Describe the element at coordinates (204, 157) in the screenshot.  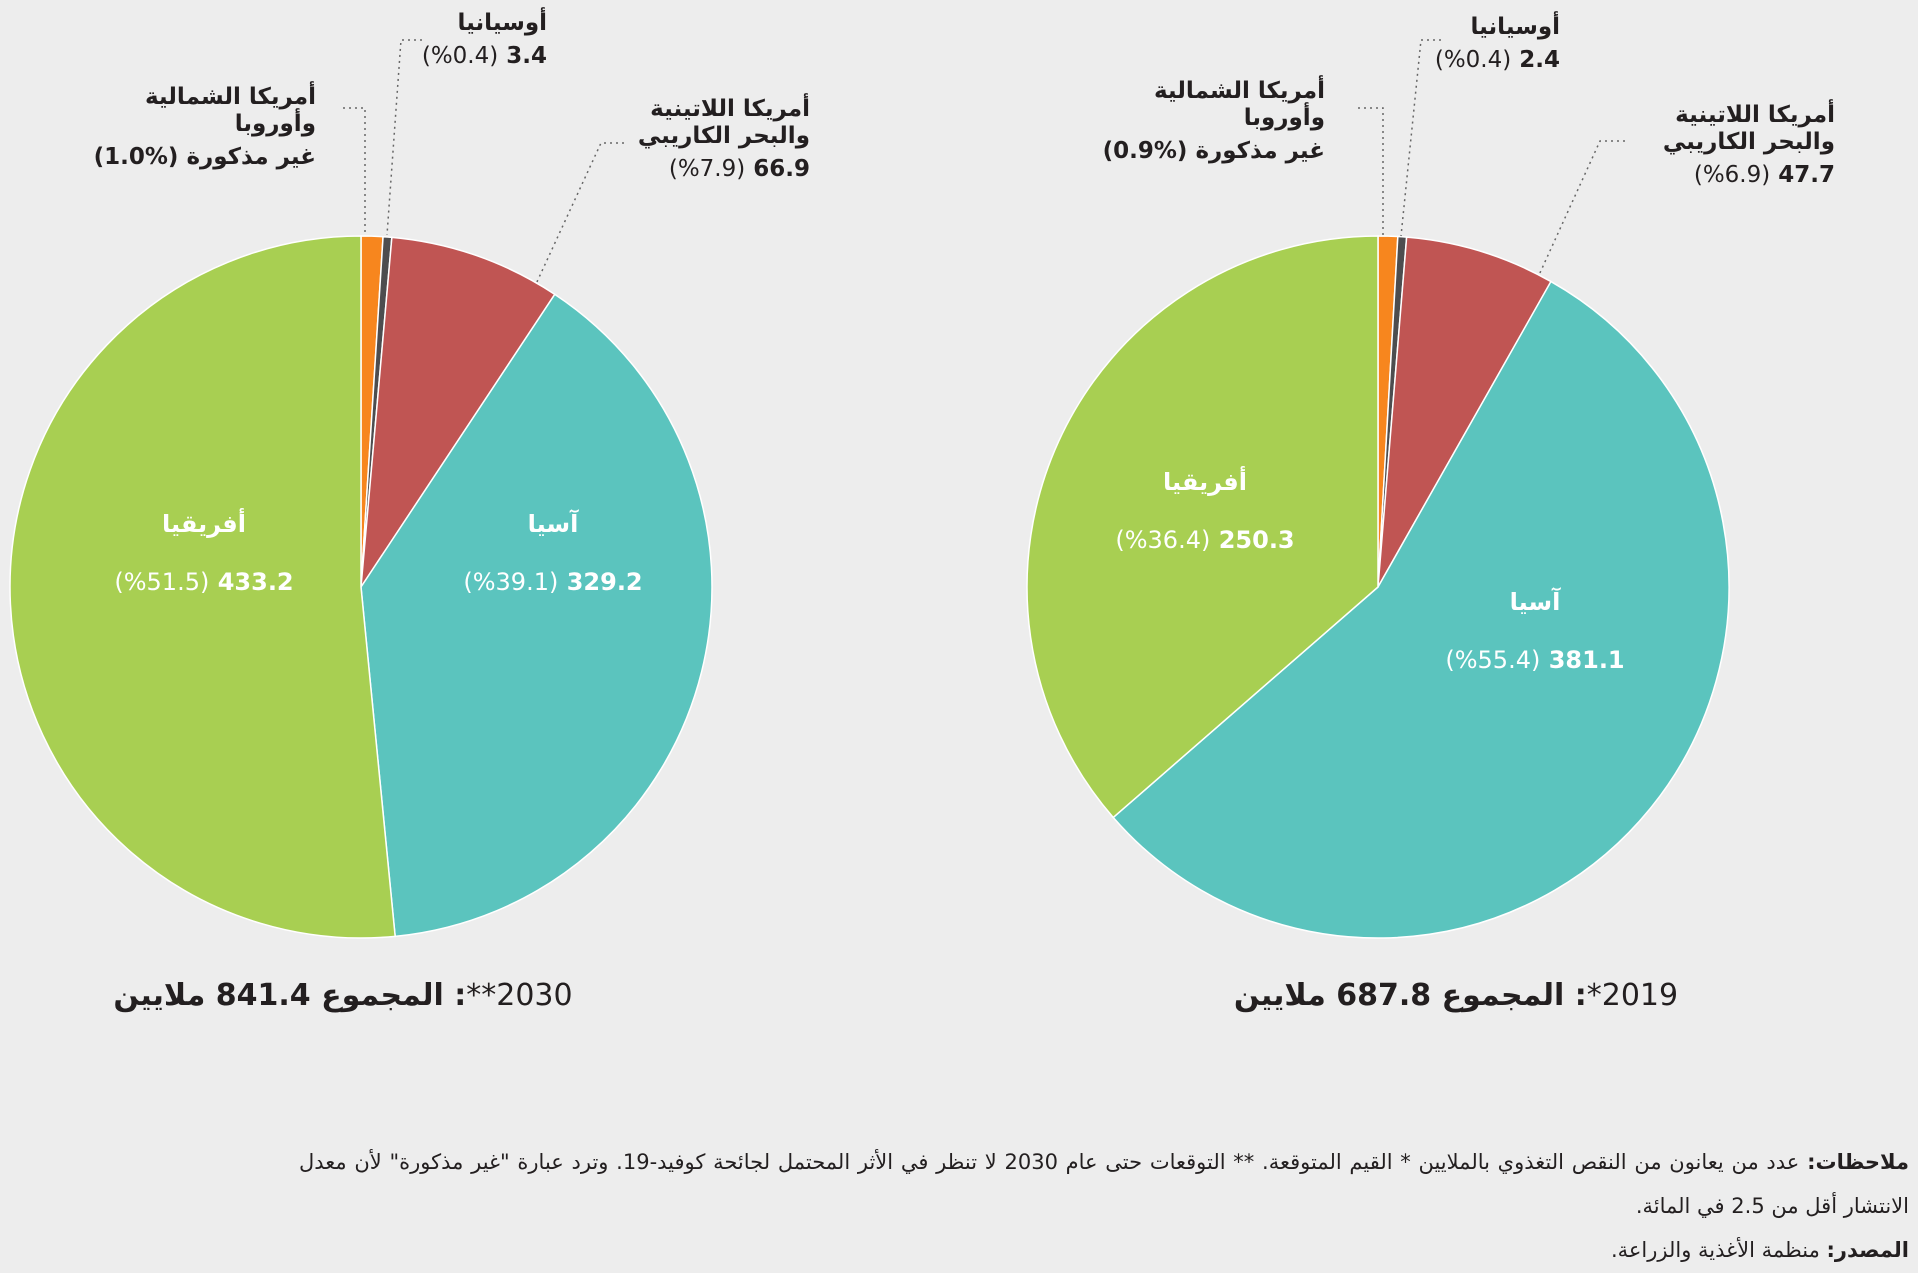
I see `slice-value: غير مذكورة (%1.0)` at that location.